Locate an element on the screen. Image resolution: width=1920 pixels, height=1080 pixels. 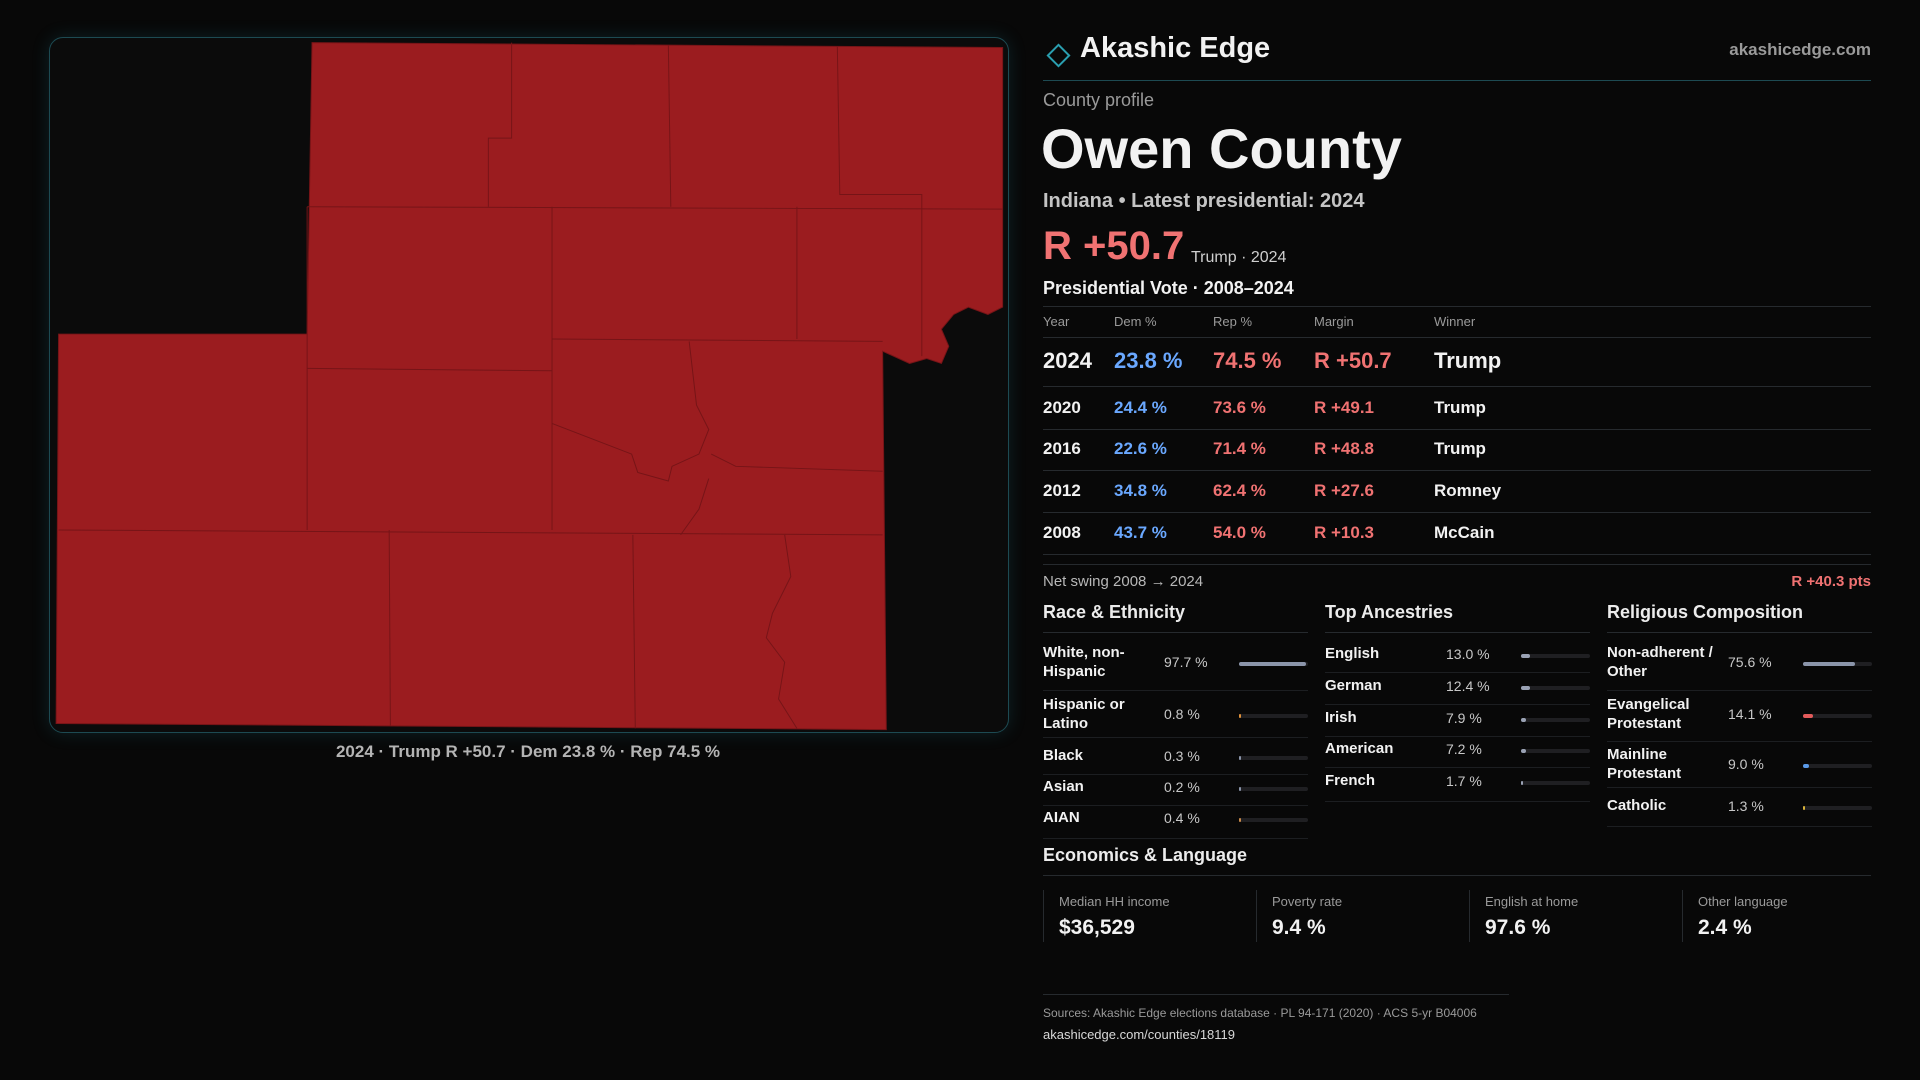
table-cell: 23.8 % is located at coordinates (1148, 360).